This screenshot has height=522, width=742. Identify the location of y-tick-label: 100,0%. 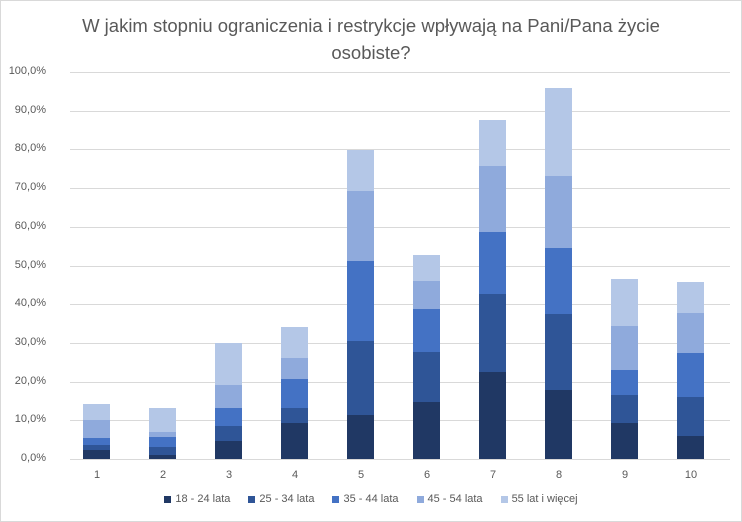
(27, 71).